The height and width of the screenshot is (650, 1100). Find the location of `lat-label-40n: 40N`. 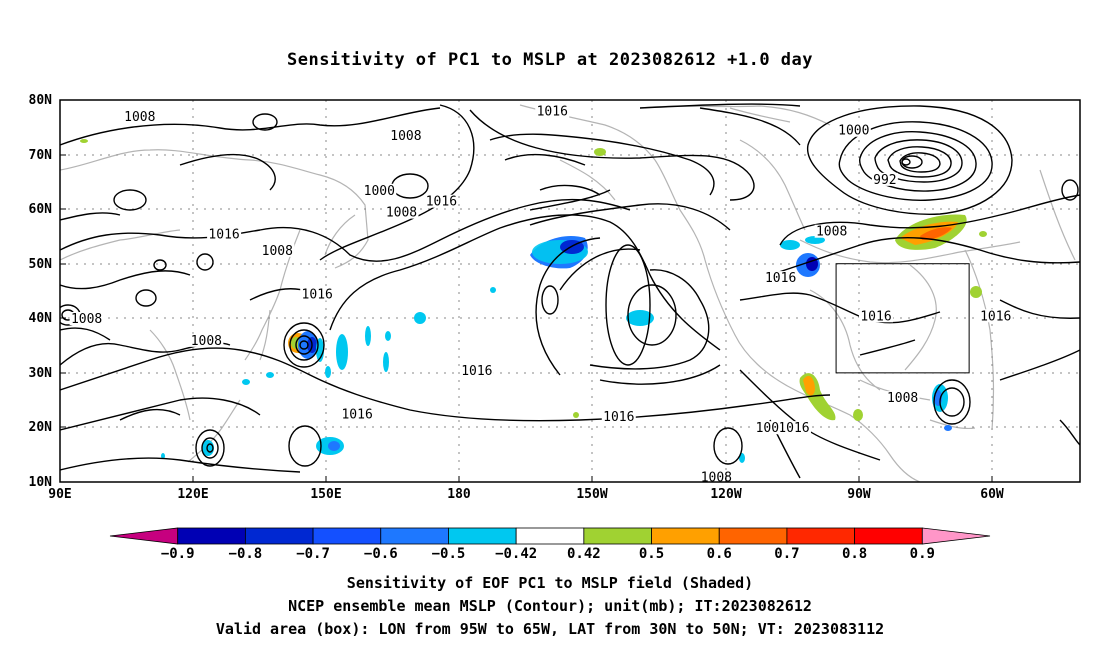

lat-label-40n: 40N is located at coordinates (41, 318).